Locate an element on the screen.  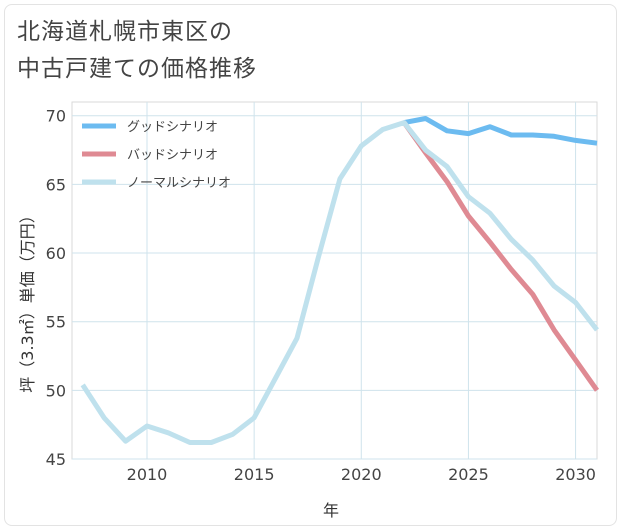
y-axis-label: 坪（3.3㎡）単価（万円） is located at coordinates (27, 300).